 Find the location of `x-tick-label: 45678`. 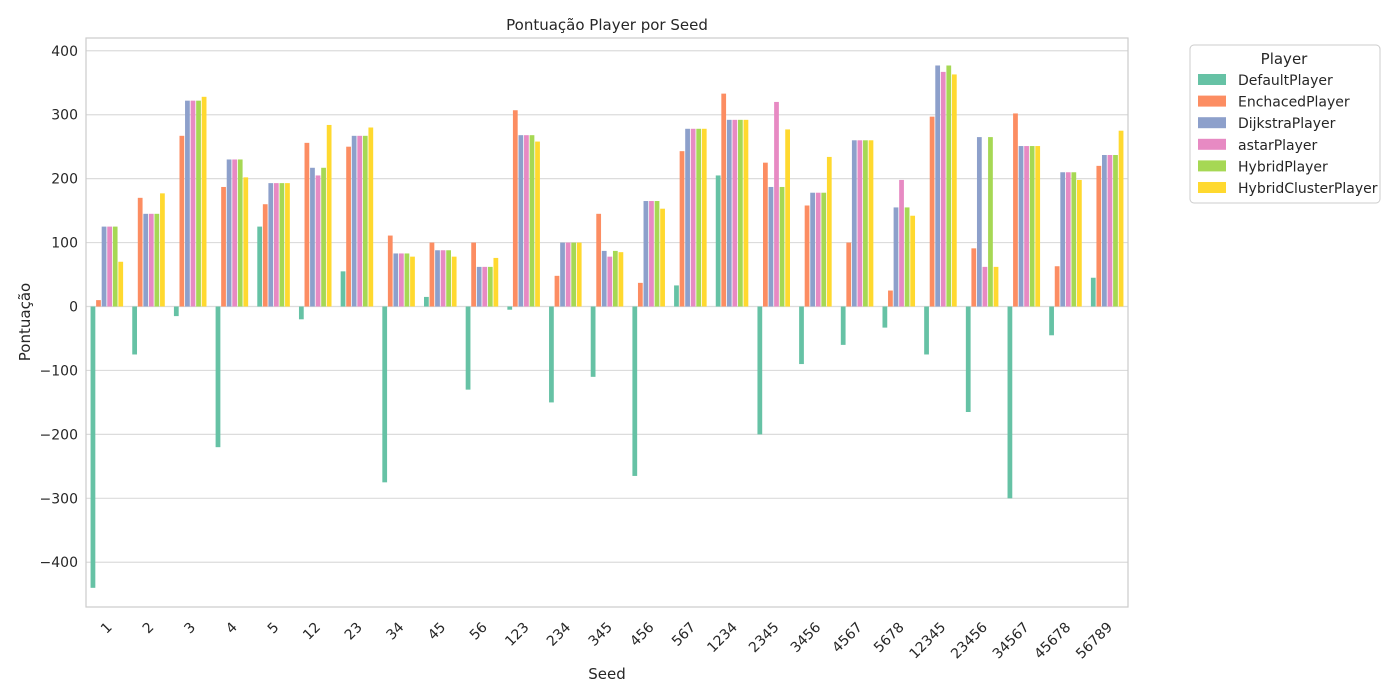

x-tick-label: 45678 is located at coordinates (1052, 641).